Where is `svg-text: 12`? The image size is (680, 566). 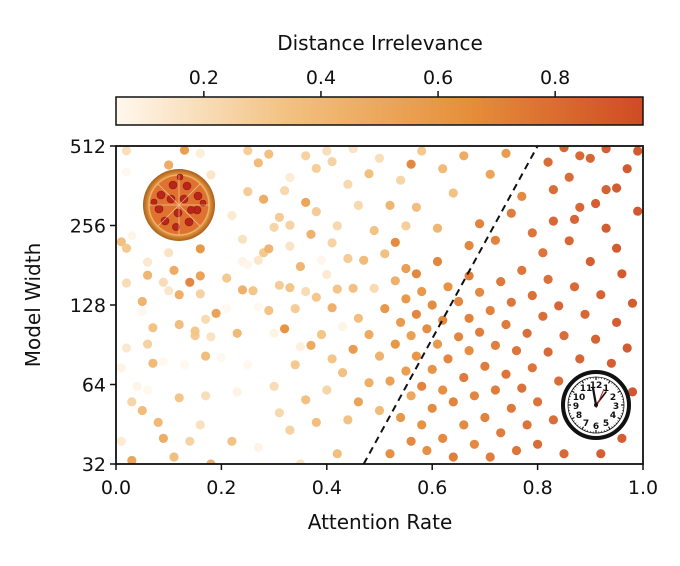
svg-text: 12 is located at coordinates (596, 386).